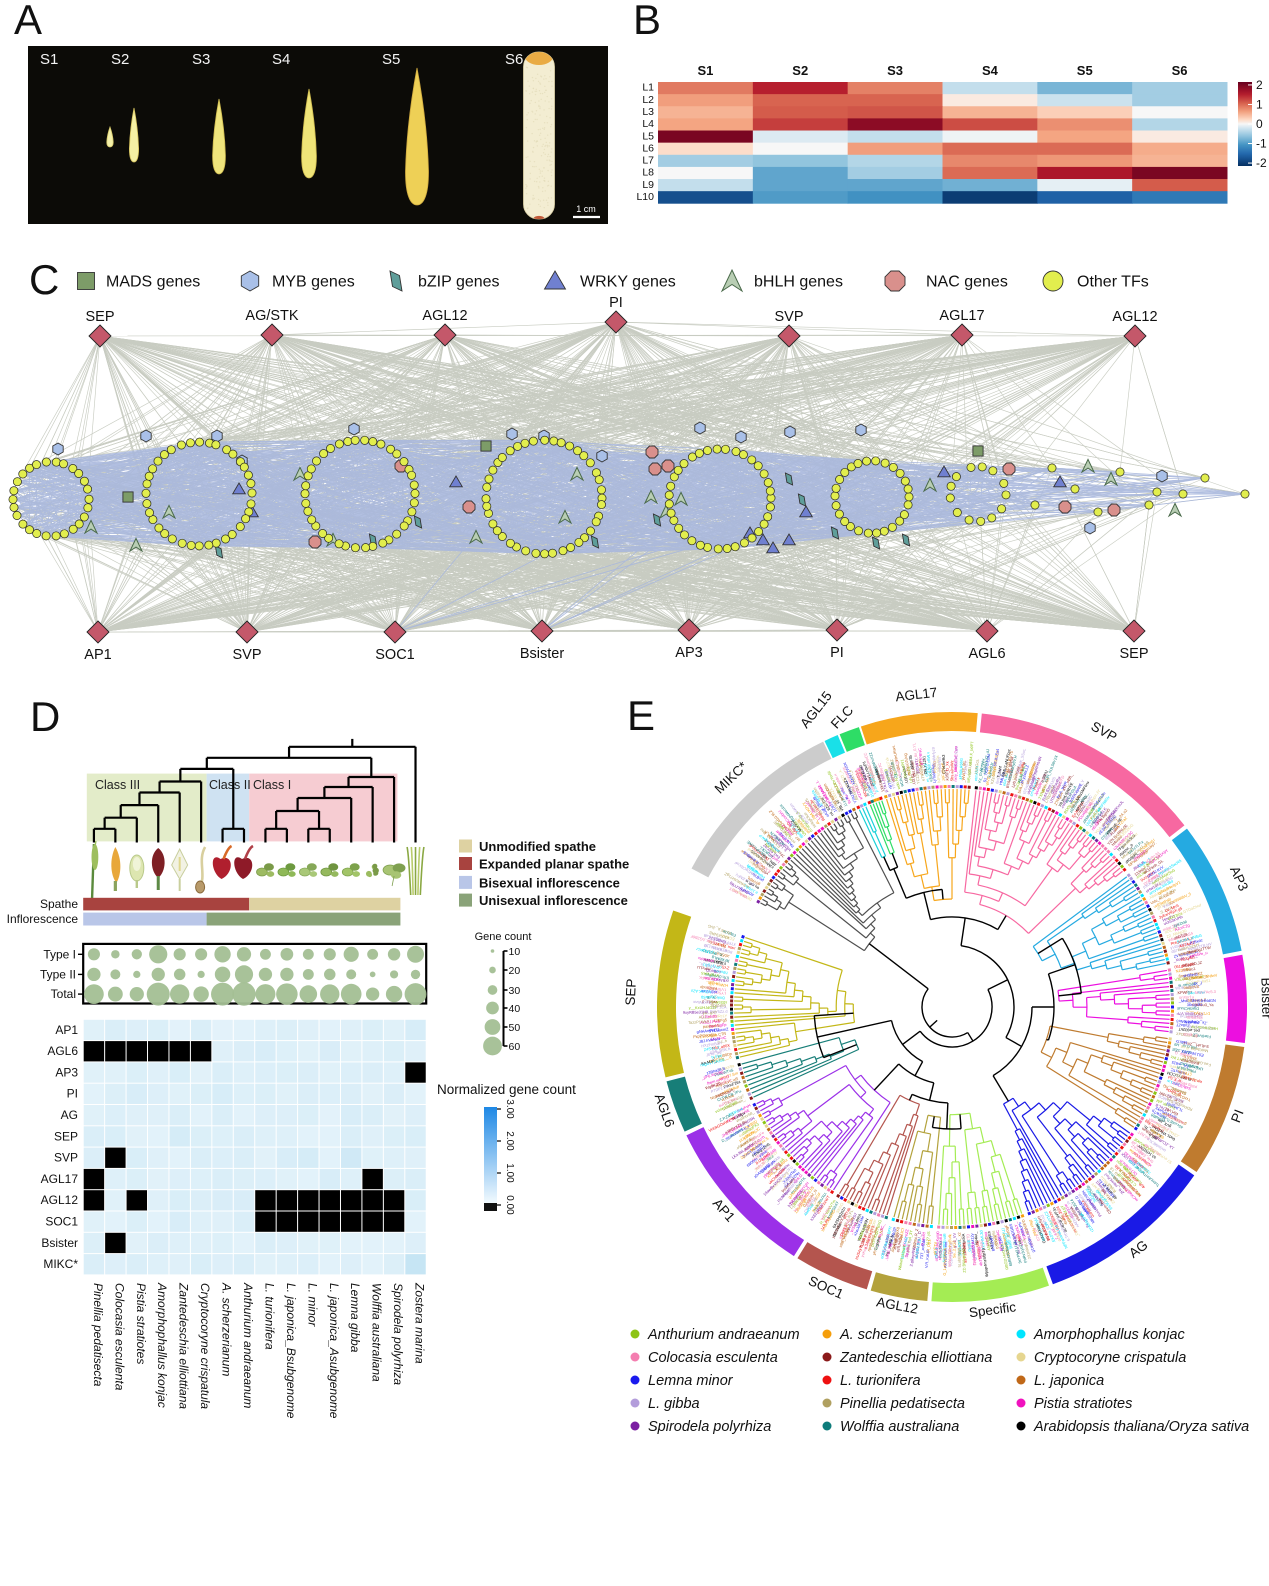 The image size is (1269, 1586). What do you see at coordinates (360, 461) in the screenshot?
I see `network-edge-blue` at bounding box center [360, 461].